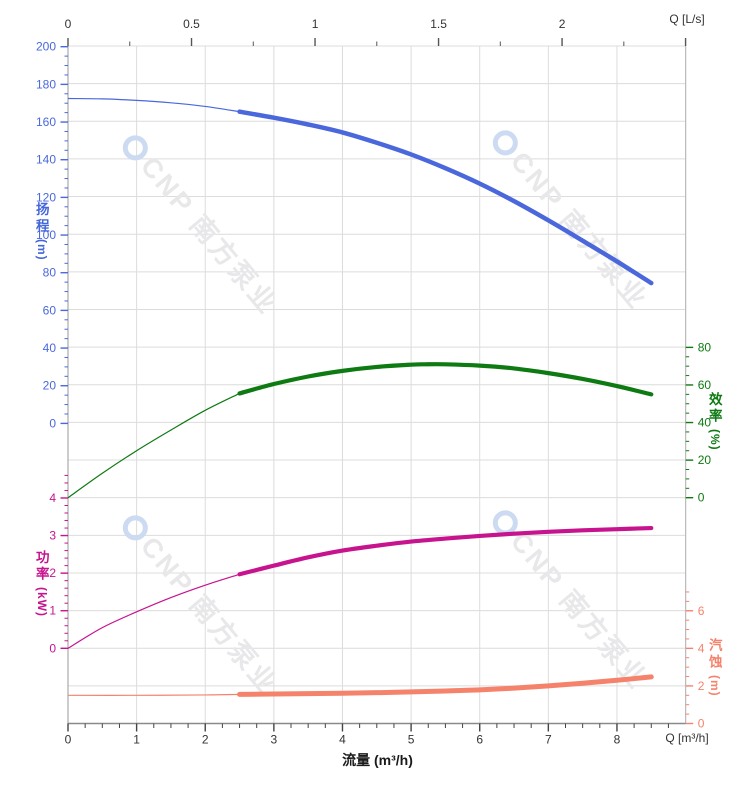  What do you see at coordinates (701, 498) in the screenshot?
I see `efficiency-tick-label: 0` at bounding box center [701, 498].